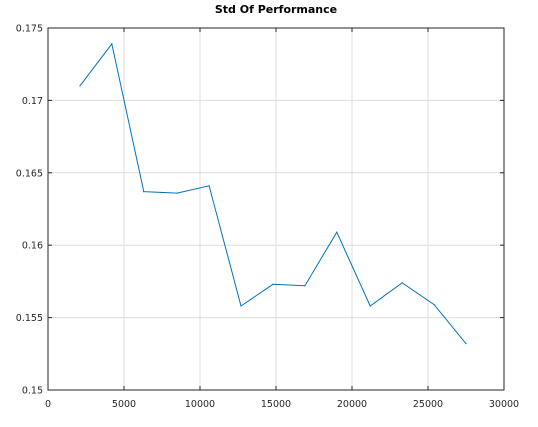 The height and width of the screenshot is (427, 538). I want to click on x-tick-label: 10000, so click(200, 404).